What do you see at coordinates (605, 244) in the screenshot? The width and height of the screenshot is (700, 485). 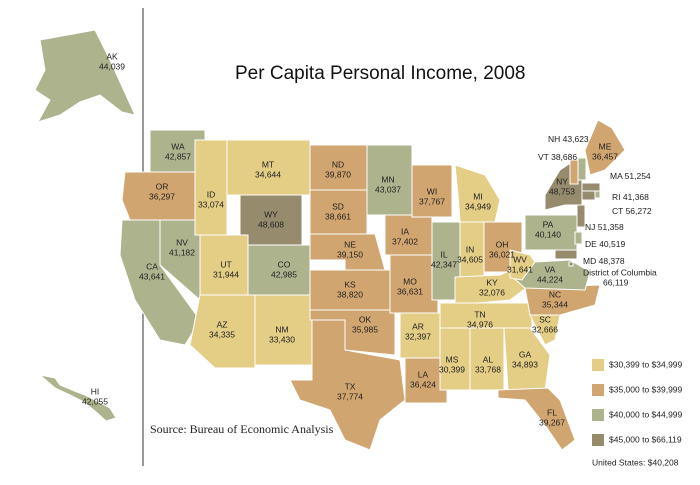 I see `state-label: DE 40,519` at bounding box center [605, 244].